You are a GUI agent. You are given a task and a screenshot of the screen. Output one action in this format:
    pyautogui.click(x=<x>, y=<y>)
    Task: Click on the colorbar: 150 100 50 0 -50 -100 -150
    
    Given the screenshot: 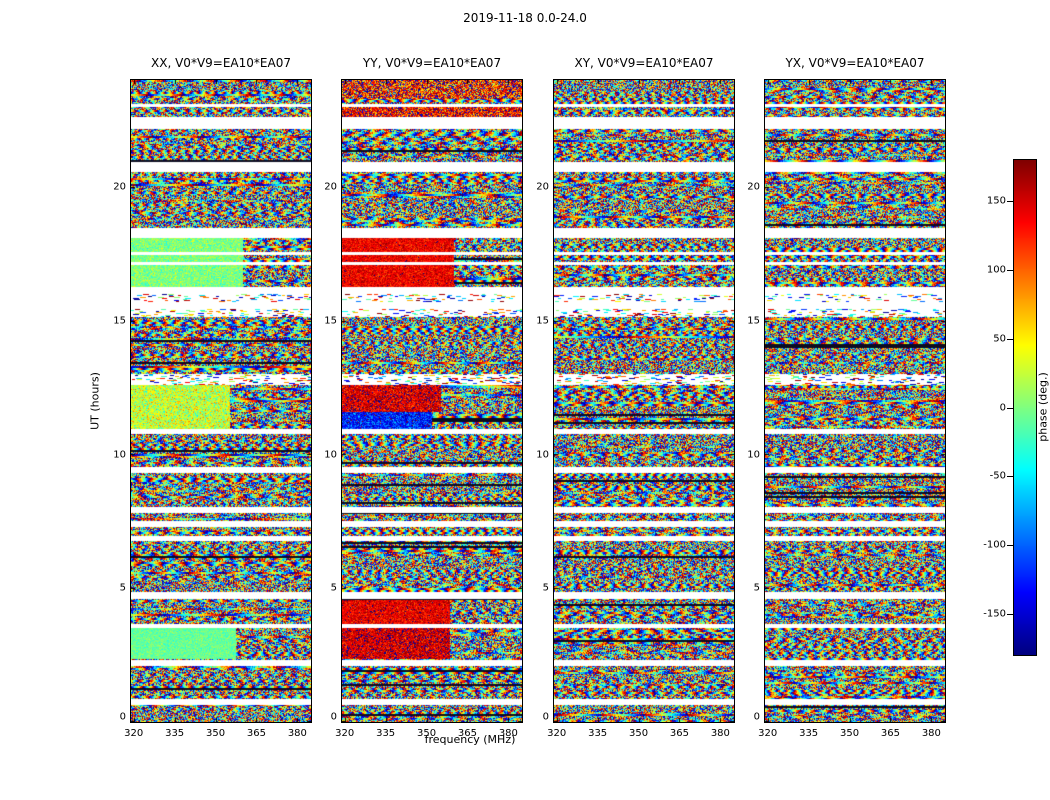 What is the action you would take?
    pyautogui.click(x=1010, y=407)
    